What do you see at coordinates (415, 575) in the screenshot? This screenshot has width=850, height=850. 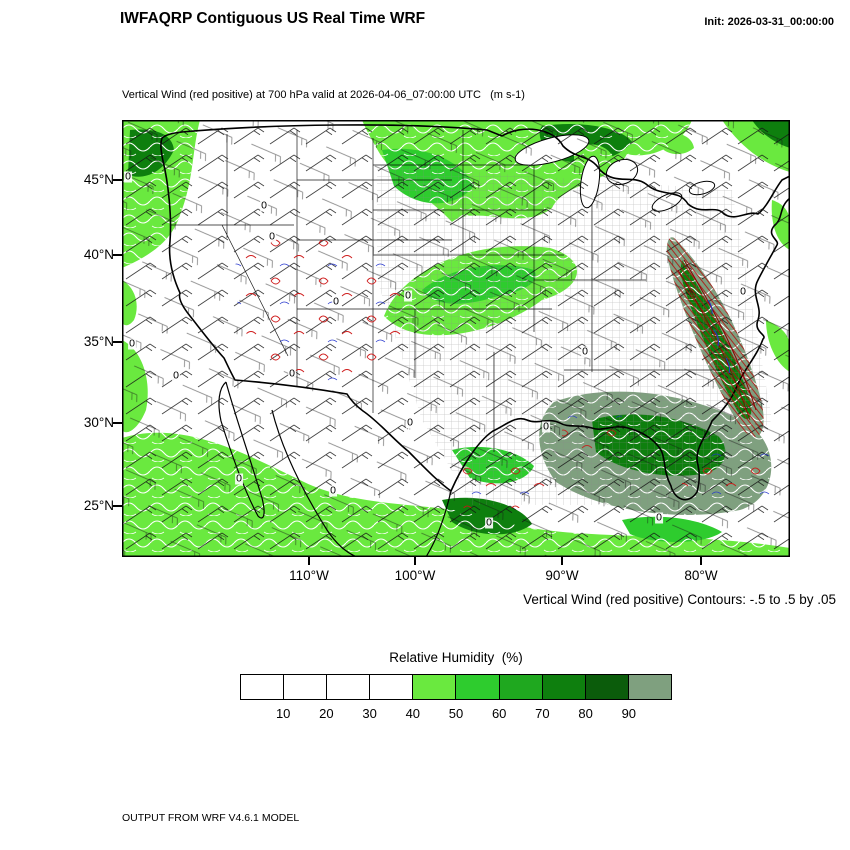 I see `x-axis-label-100w: 100°W` at bounding box center [415, 575].